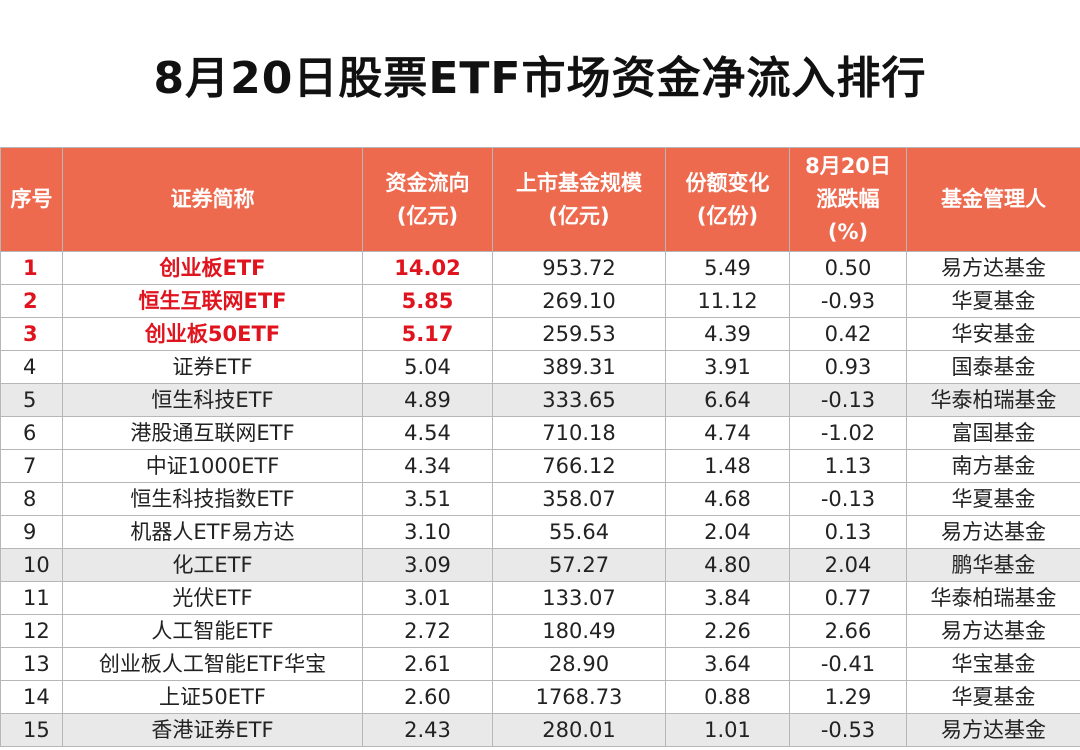 This screenshot has width=1080, height=750. What do you see at coordinates (727, 499) in the screenshot?
I see `cell-share-change: 4.68` at bounding box center [727, 499].